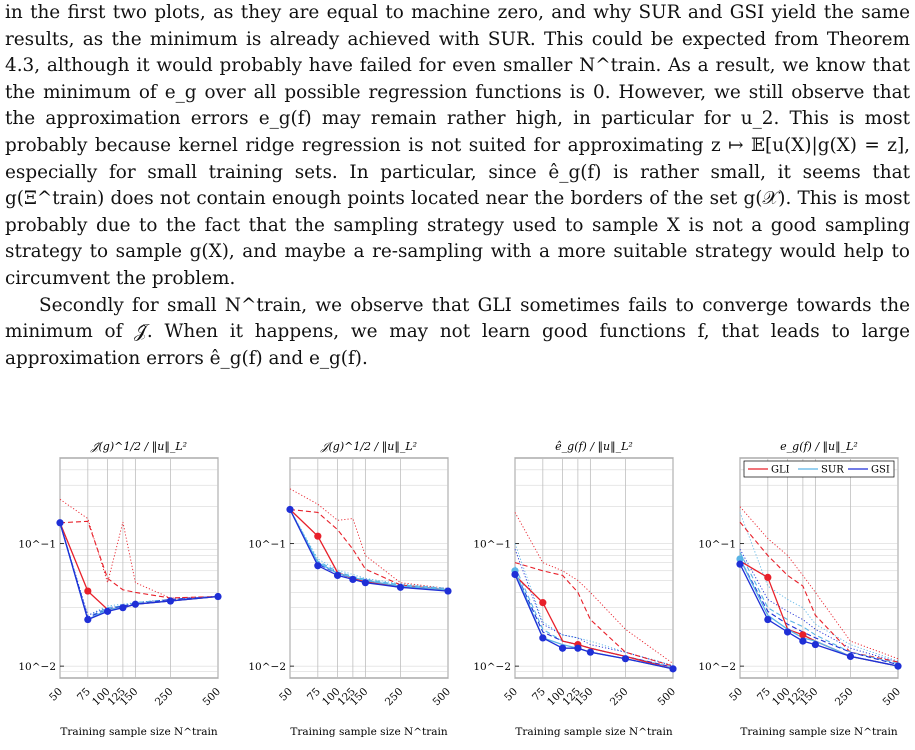  Describe the element at coordinates (819, 469) in the screenshot. I see `legend-box` at that location.